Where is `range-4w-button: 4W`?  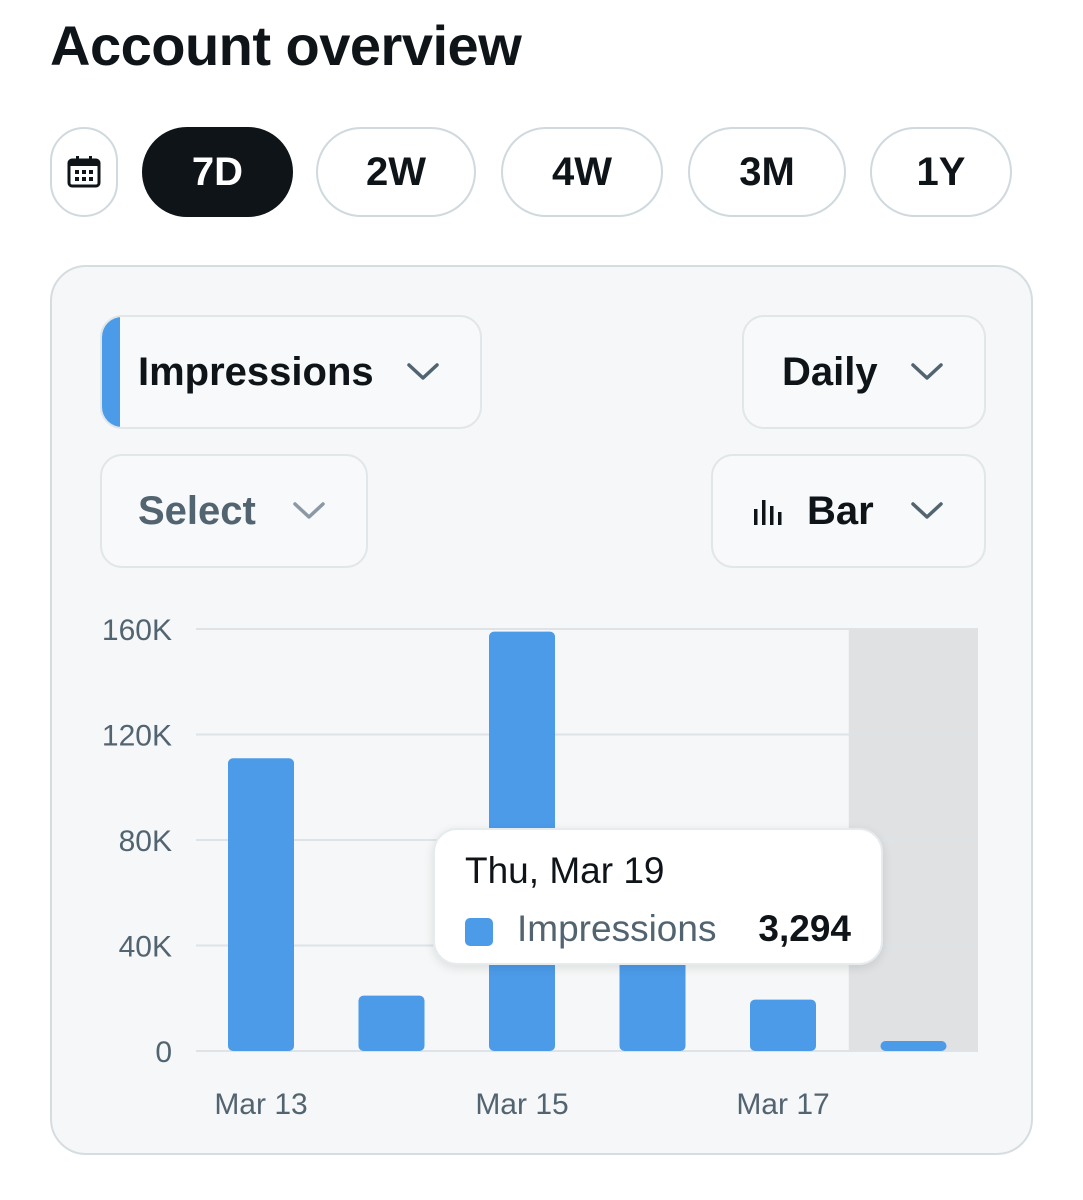
range-4w-button: 4W is located at coordinates (582, 172).